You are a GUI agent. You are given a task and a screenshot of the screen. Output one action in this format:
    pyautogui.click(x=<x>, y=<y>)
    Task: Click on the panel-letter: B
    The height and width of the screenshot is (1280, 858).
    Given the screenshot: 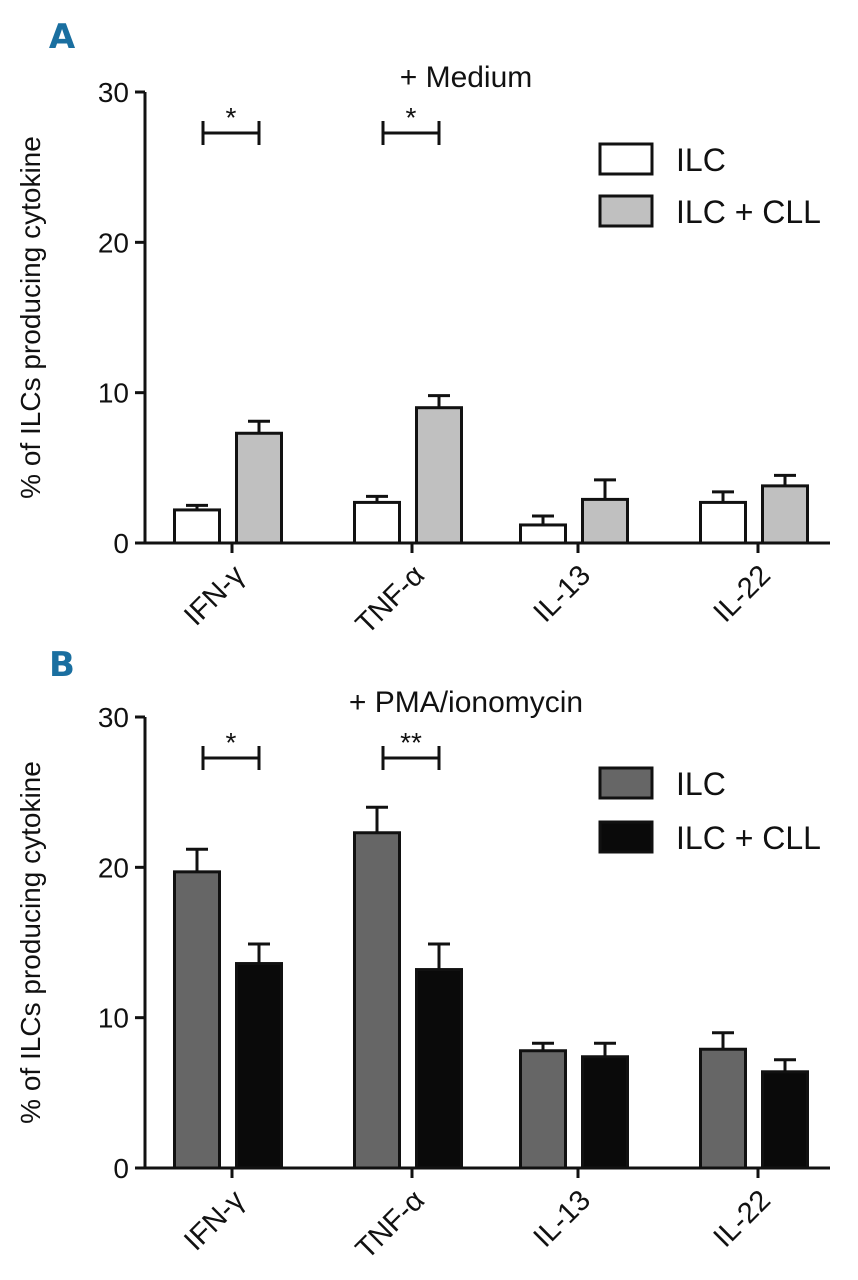 What is the action you would take?
    pyautogui.click(x=62, y=665)
    